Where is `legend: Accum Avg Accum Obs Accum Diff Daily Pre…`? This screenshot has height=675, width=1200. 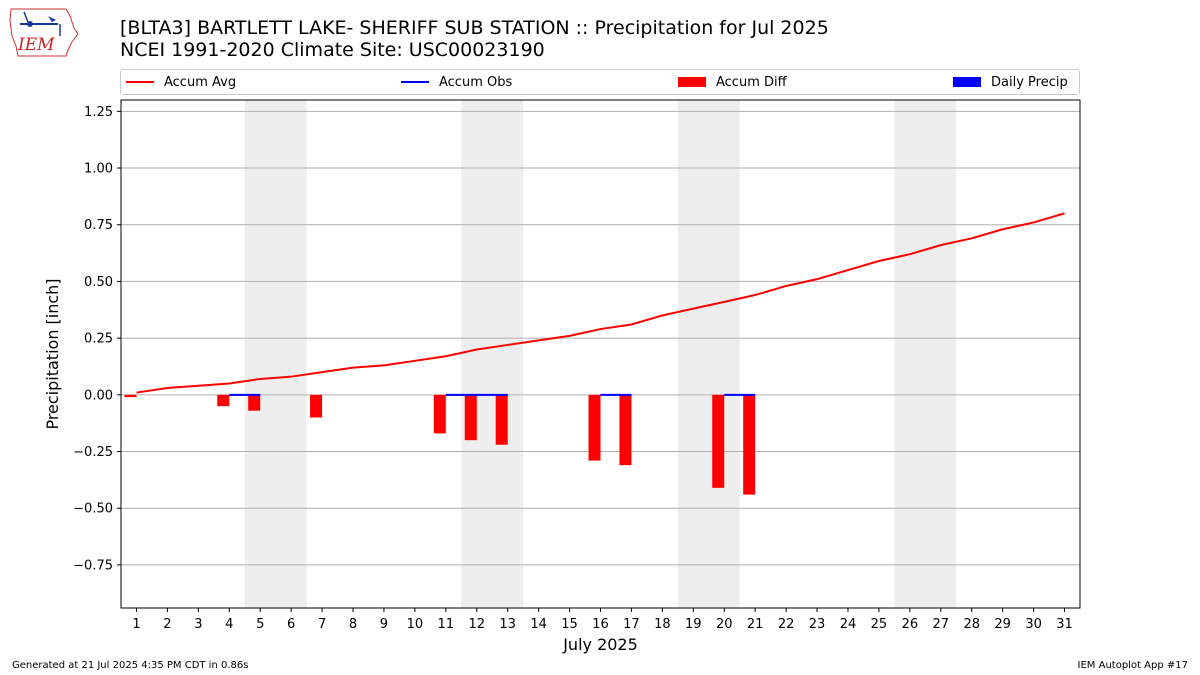
legend: Accum Avg Accum Obs Accum Diff Daily Pre… is located at coordinates (600, 82).